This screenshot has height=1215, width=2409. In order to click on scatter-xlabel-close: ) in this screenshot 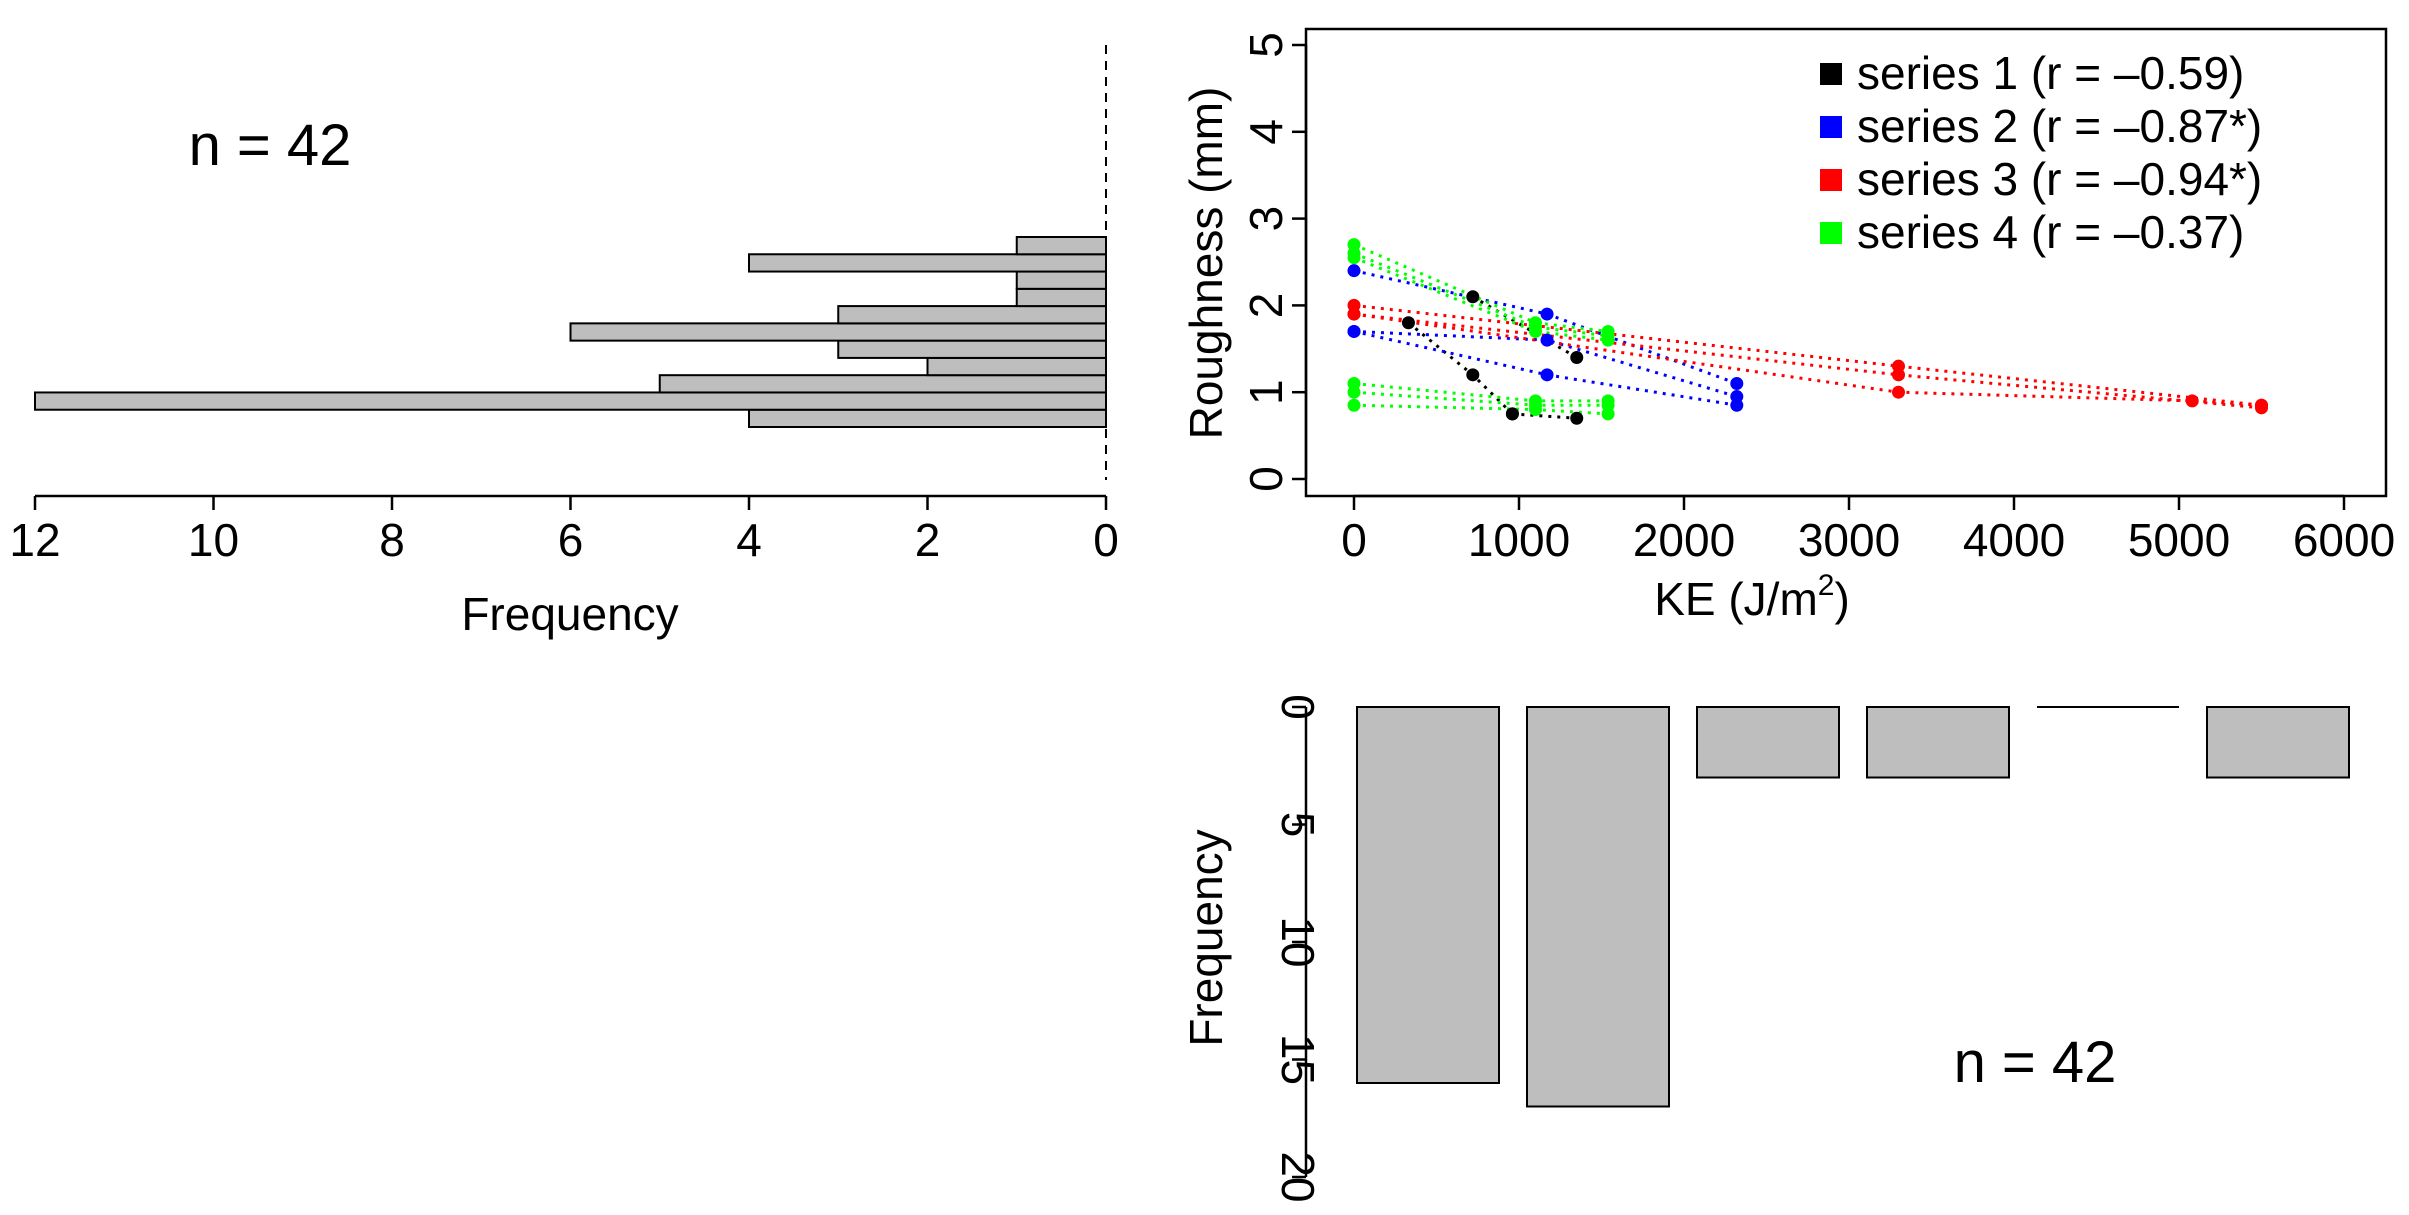, I will do `click(1841, 599)`.